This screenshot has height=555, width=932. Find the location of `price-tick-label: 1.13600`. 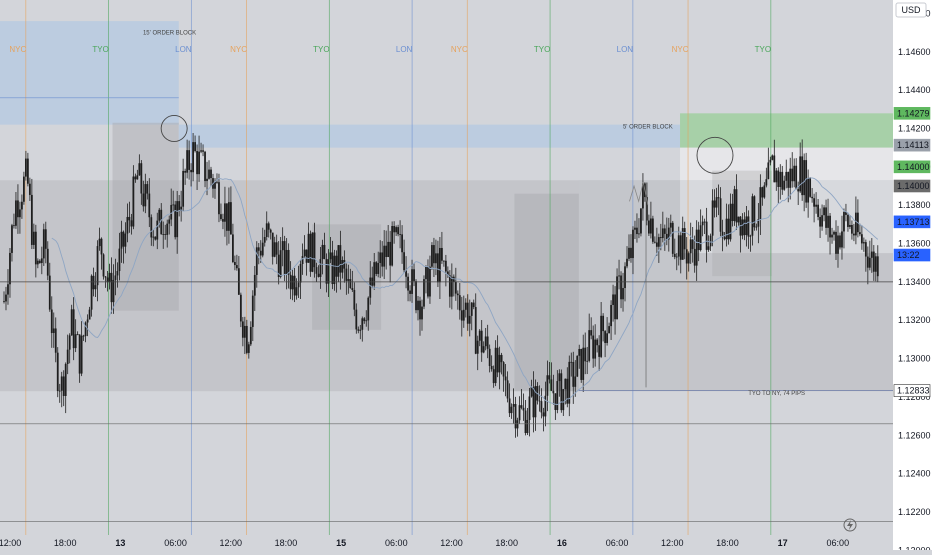

price-tick-label: 1.13600 is located at coordinates (914, 244).